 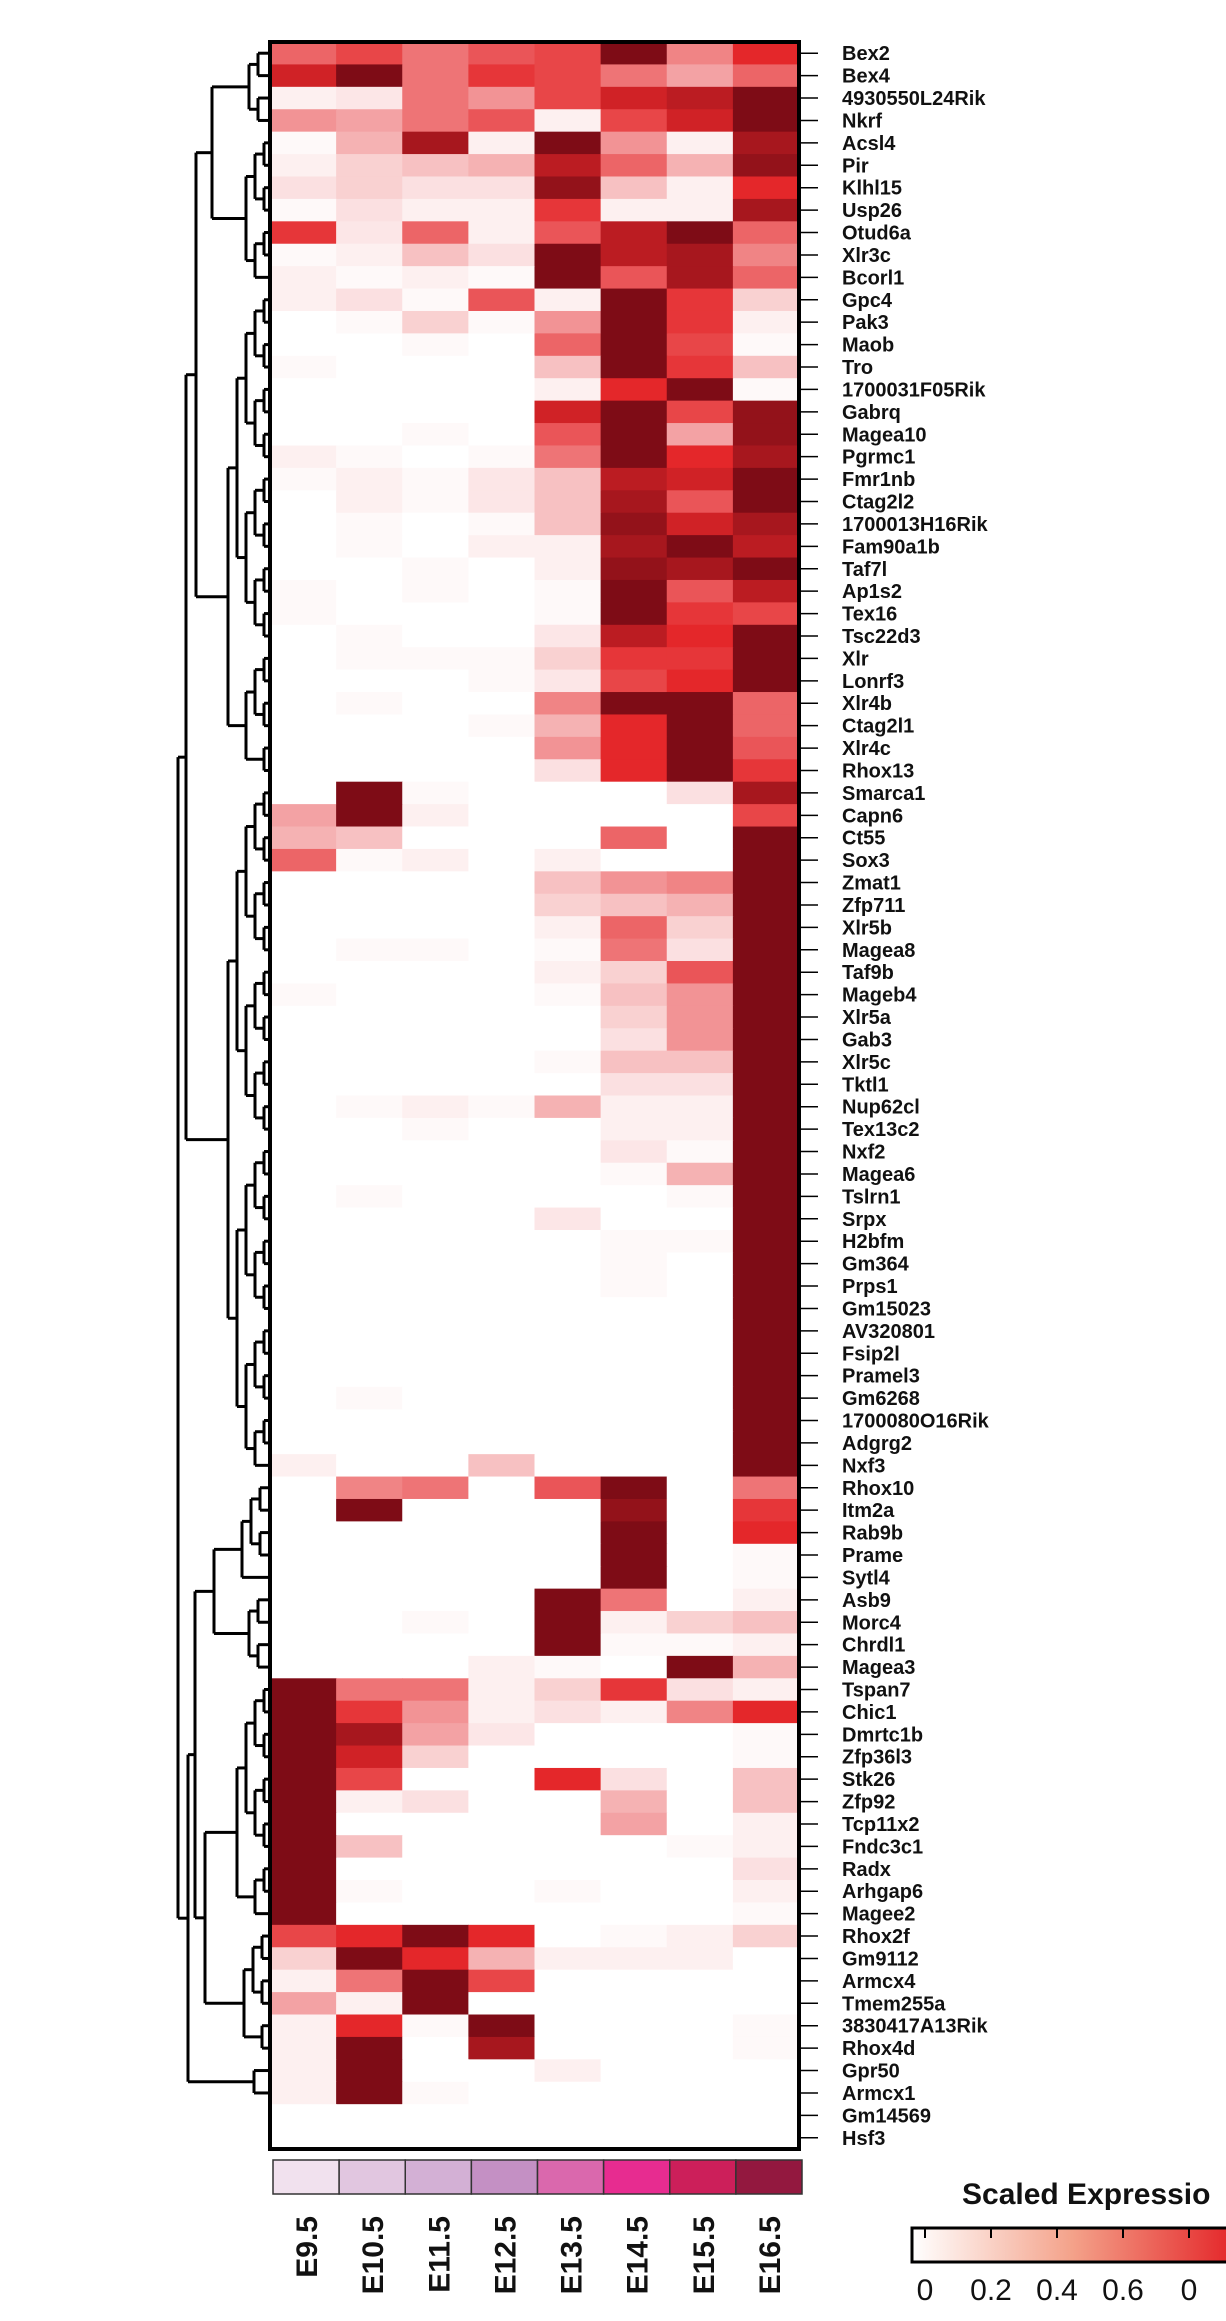 I want to click on gene-label: Xlr5c, so click(x=866, y=1063).